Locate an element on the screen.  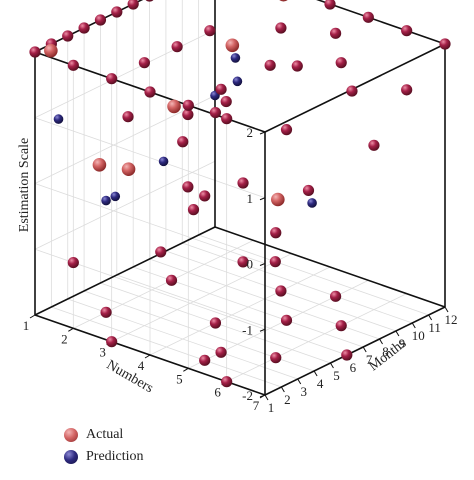
legend-item-actual: Actual is located at coordinates (164, 435).